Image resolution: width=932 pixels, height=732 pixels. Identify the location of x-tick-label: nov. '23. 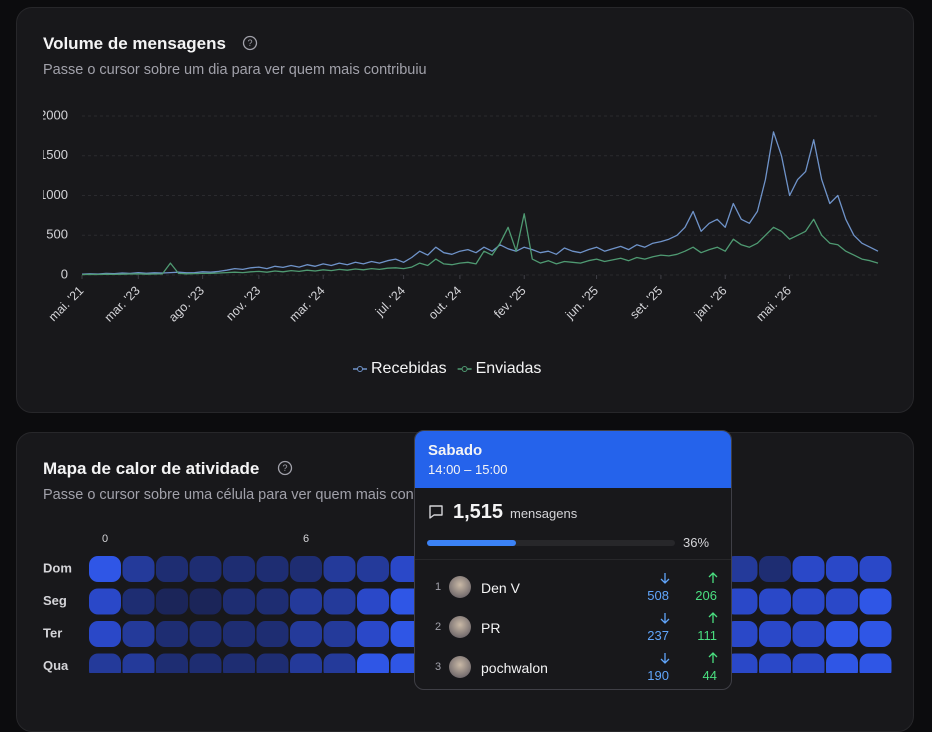
(243, 304).